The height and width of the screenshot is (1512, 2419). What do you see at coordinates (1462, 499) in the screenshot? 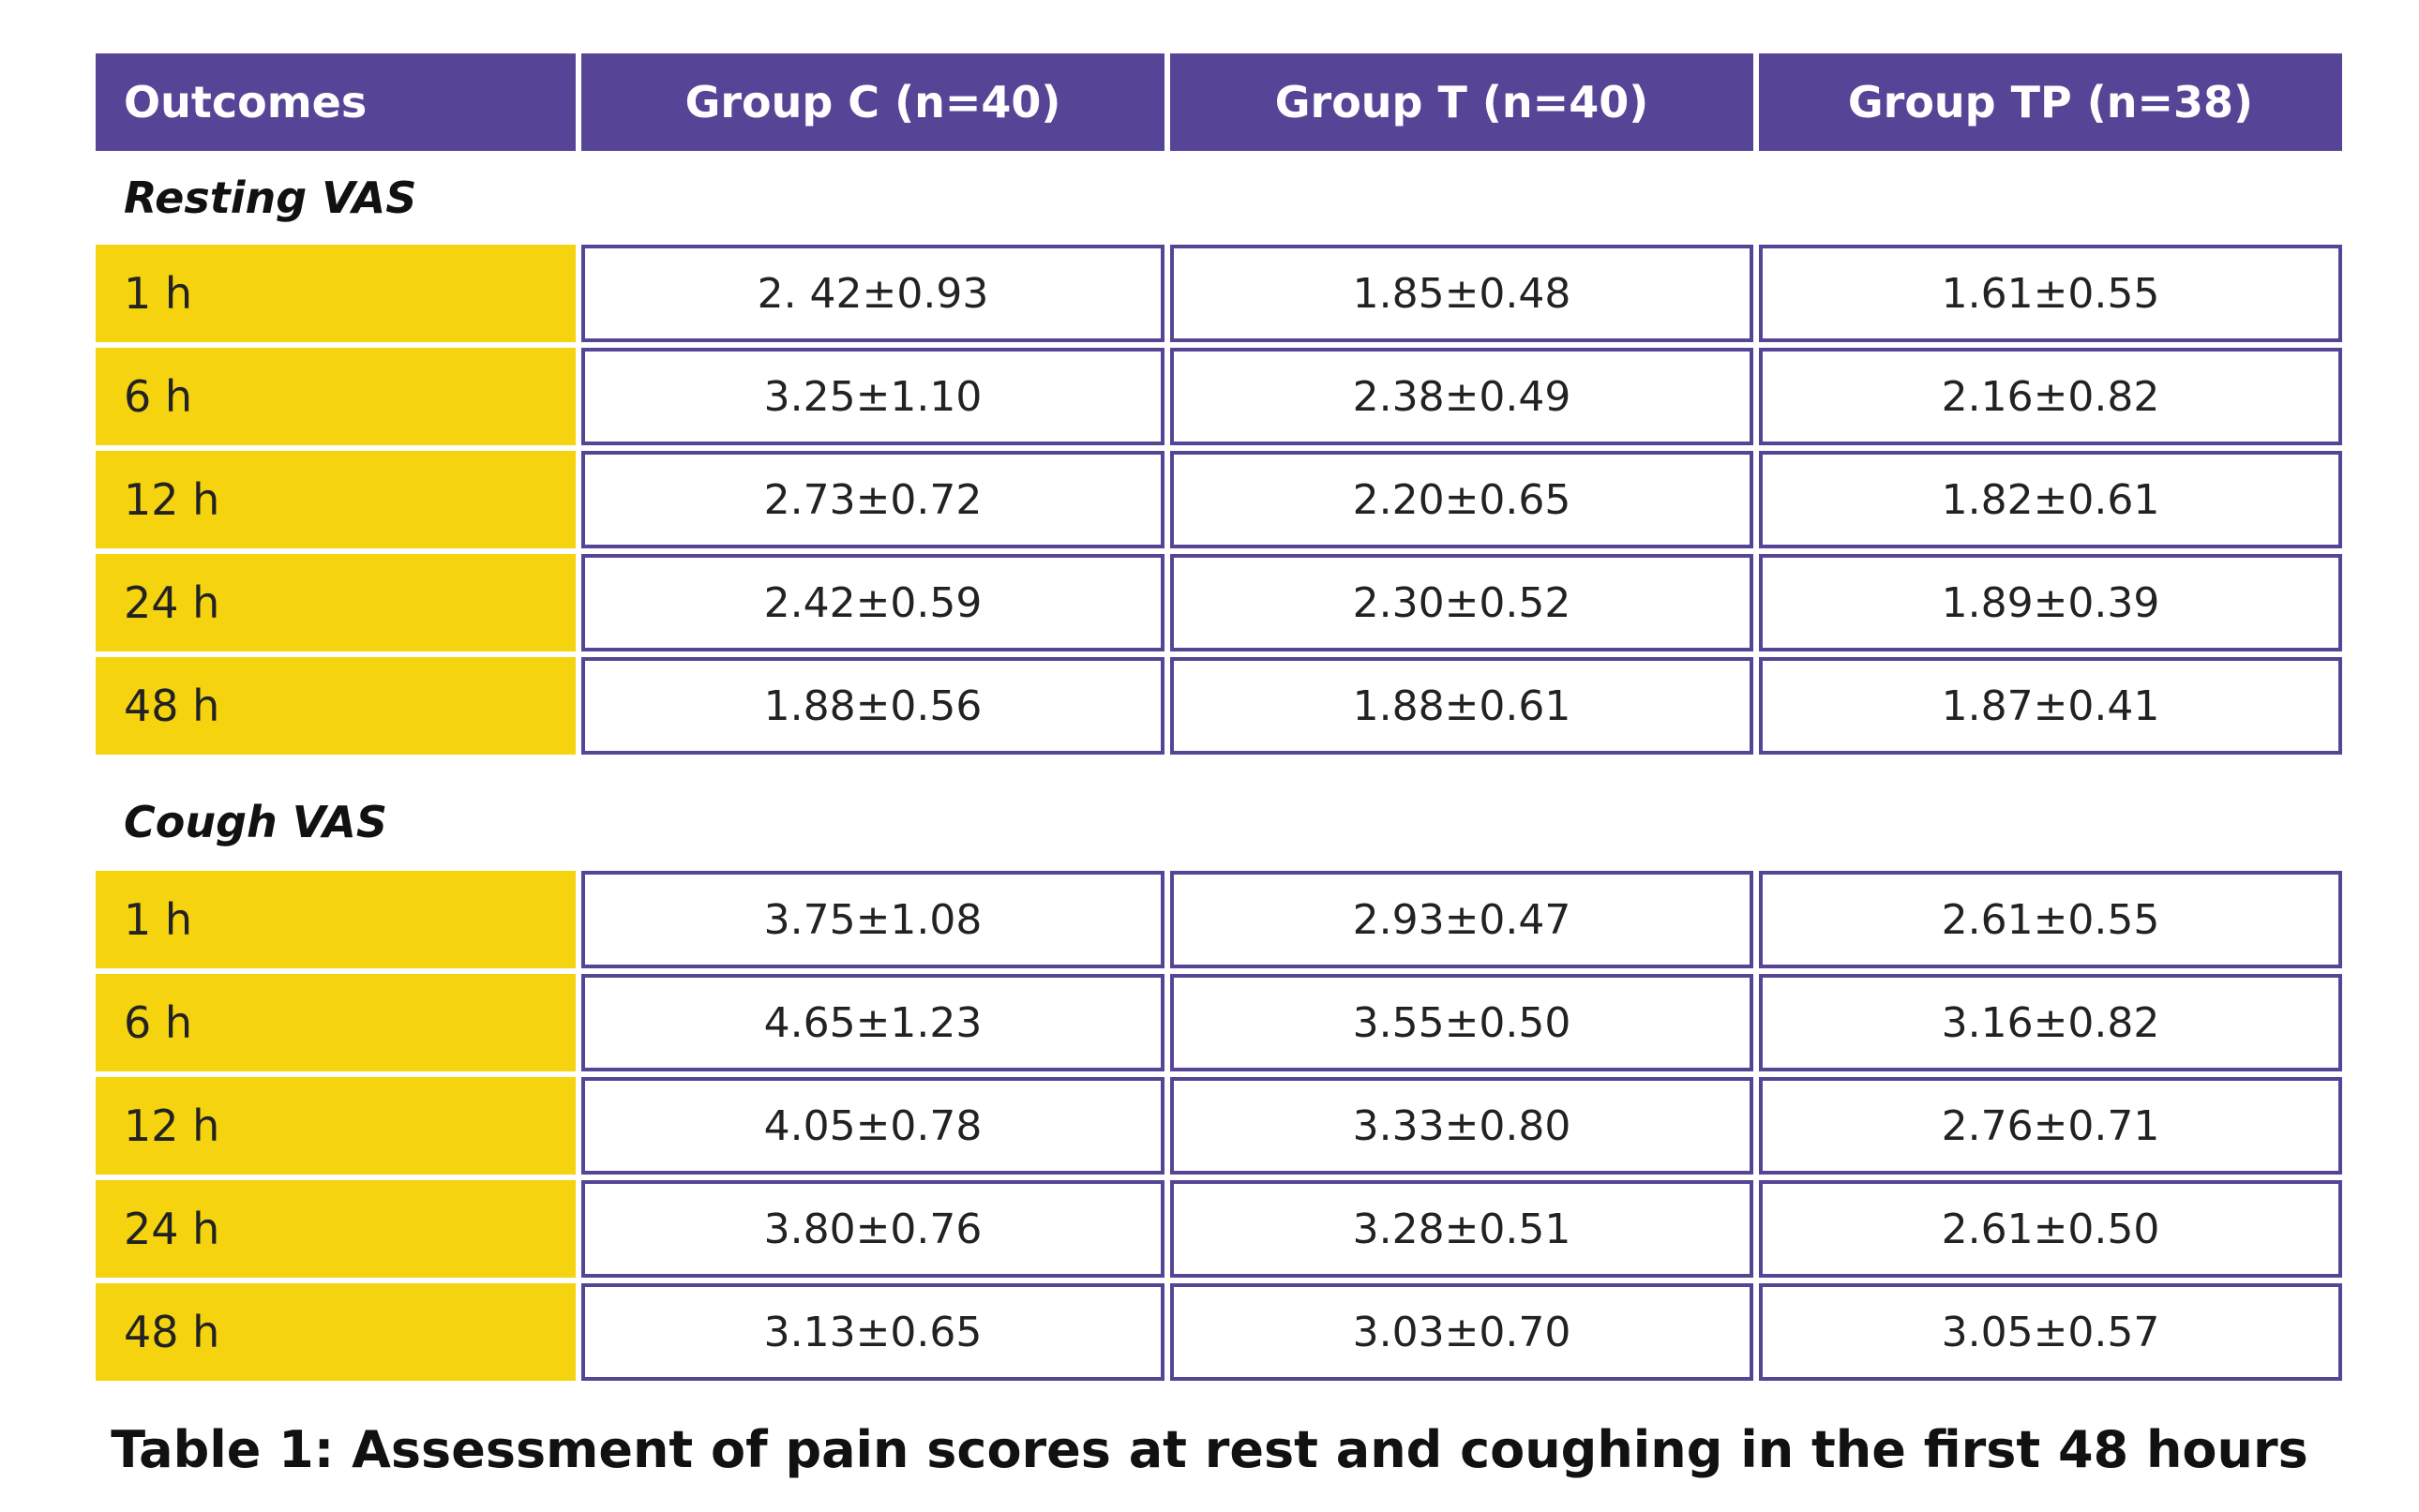
I see `value-cell: 2.20±0.65` at bounding box center [1462, 499].